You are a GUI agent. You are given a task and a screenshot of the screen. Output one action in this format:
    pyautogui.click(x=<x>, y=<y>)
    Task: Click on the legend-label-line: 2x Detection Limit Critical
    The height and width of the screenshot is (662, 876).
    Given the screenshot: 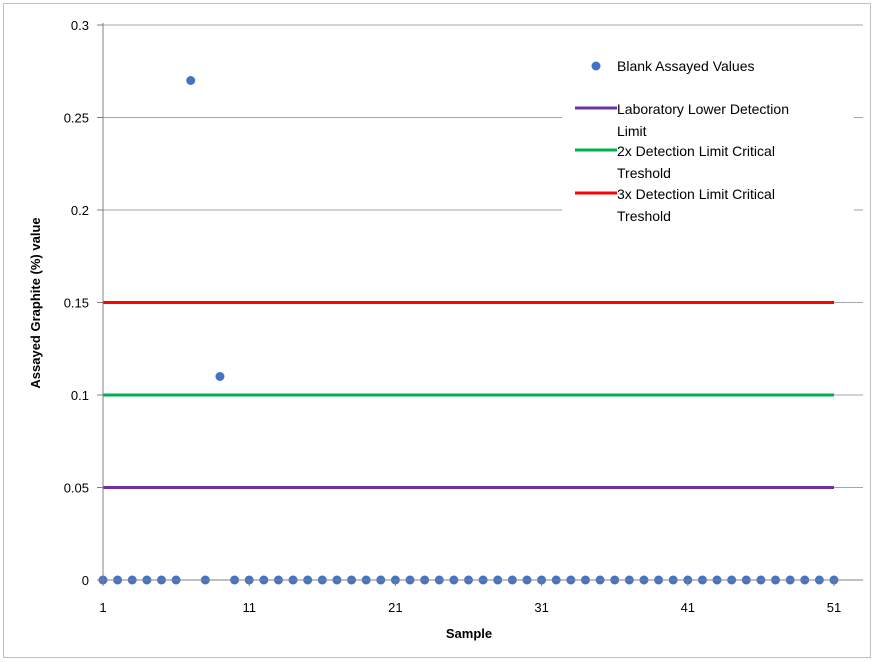 What is the action you would take?
    pyautogui.click(x=696, y=151)
    